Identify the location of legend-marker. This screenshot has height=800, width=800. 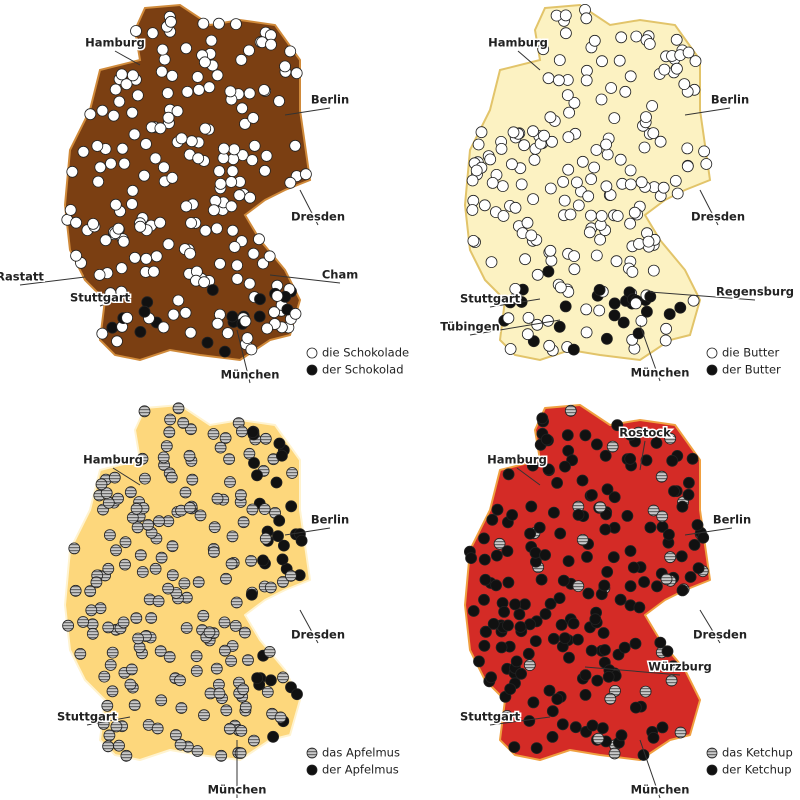
(312, 753).